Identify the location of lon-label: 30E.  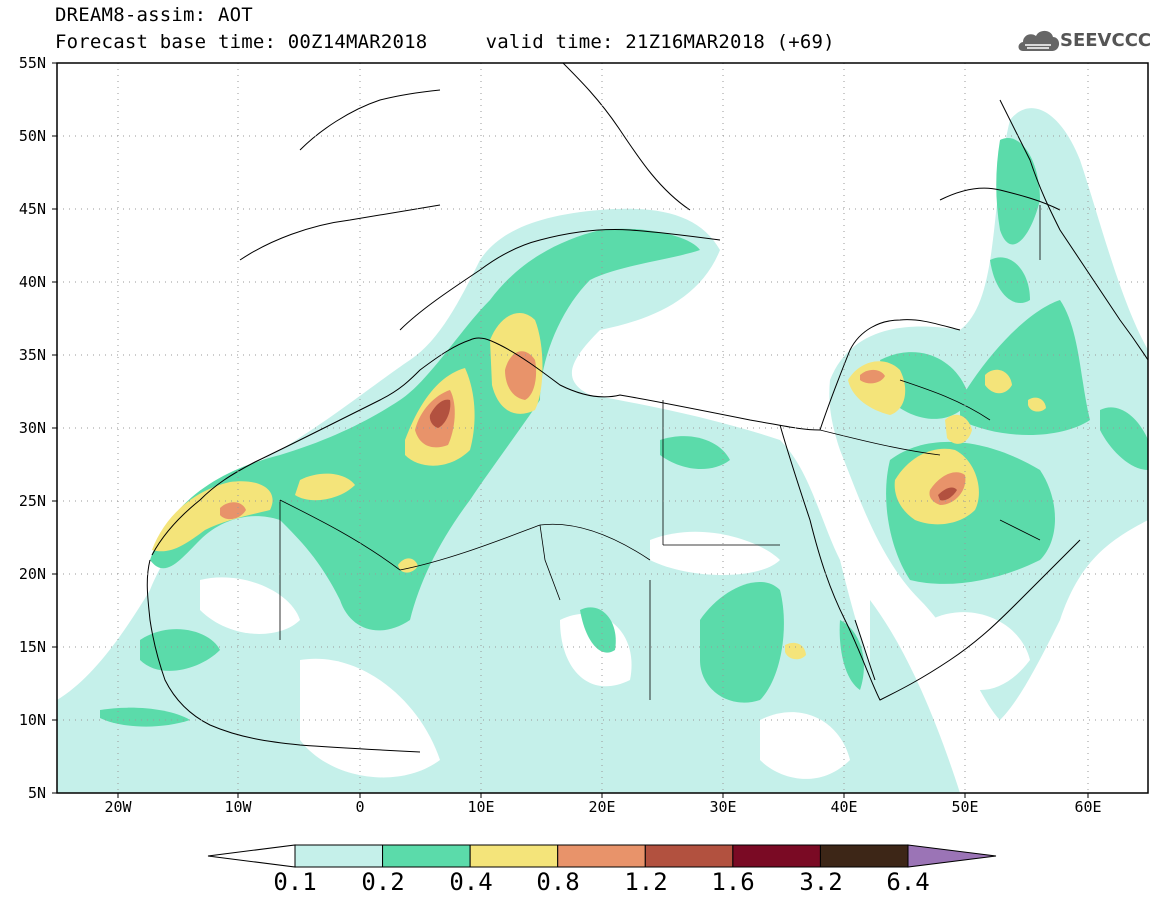
(723, 807).